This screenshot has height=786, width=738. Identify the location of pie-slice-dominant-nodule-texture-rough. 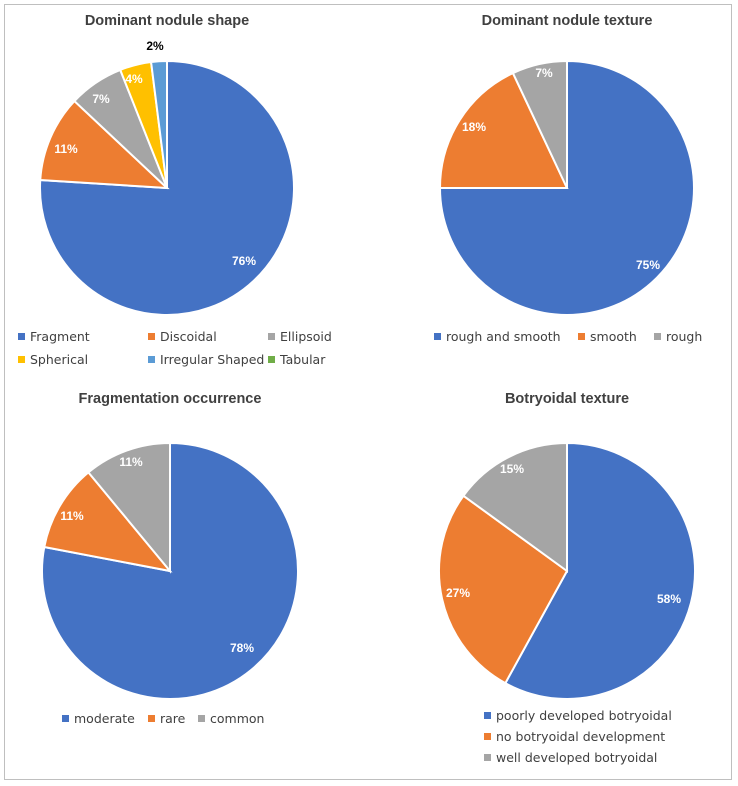
(539, 124).